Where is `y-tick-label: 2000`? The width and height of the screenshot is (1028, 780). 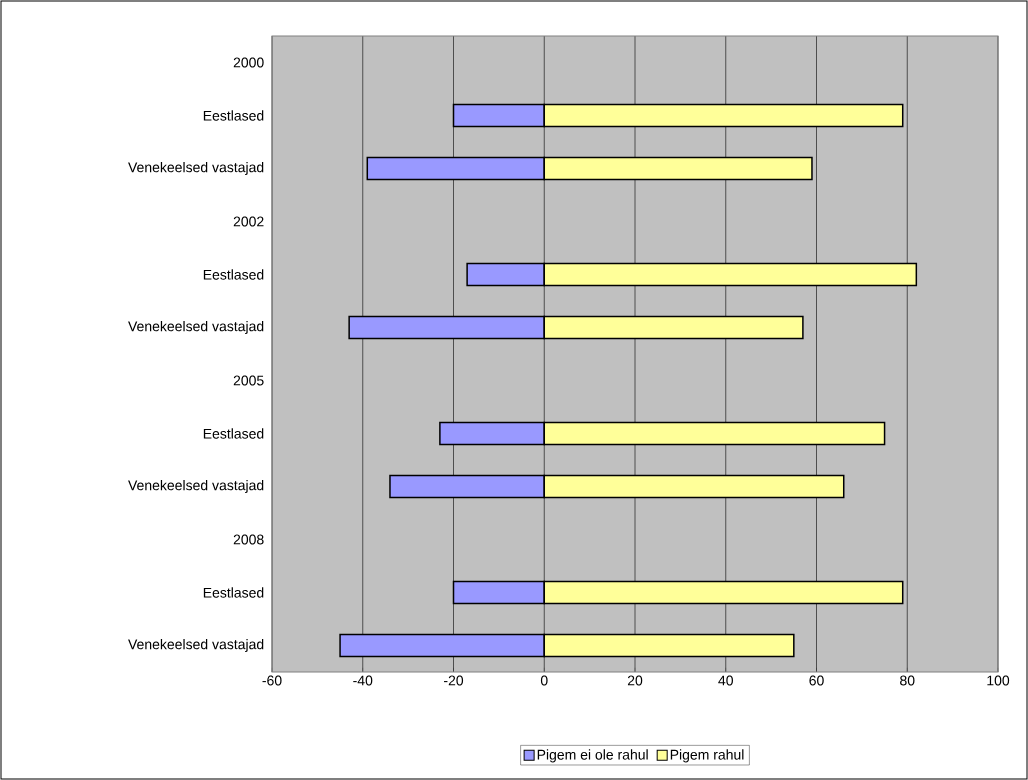 y-tick-label: 2000 is located at coordinates (248, 62).